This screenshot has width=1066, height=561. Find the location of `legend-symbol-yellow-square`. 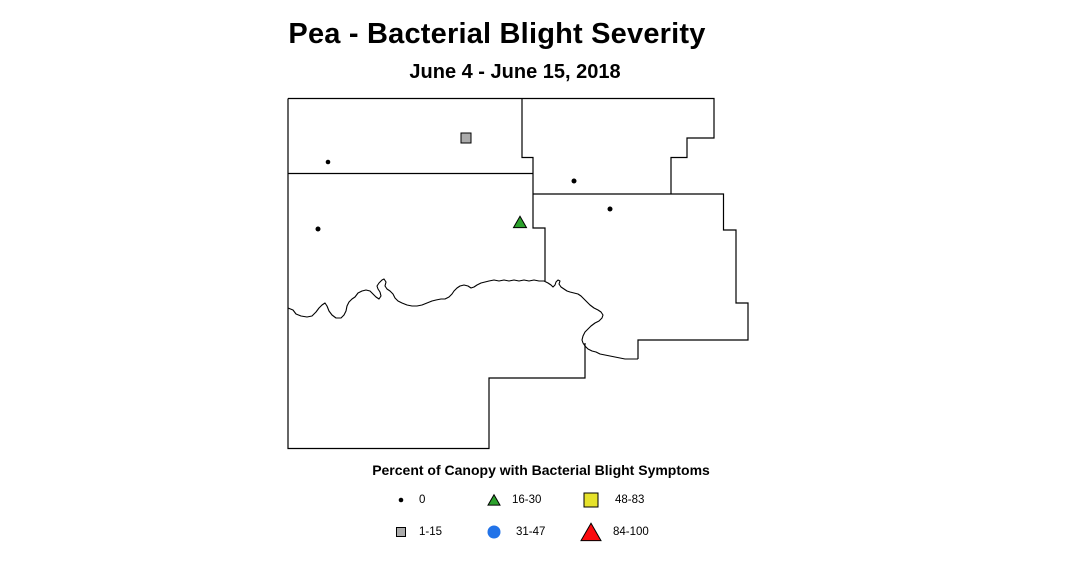

legend-symbol-yellow-square is located at coordinates (591, 500).